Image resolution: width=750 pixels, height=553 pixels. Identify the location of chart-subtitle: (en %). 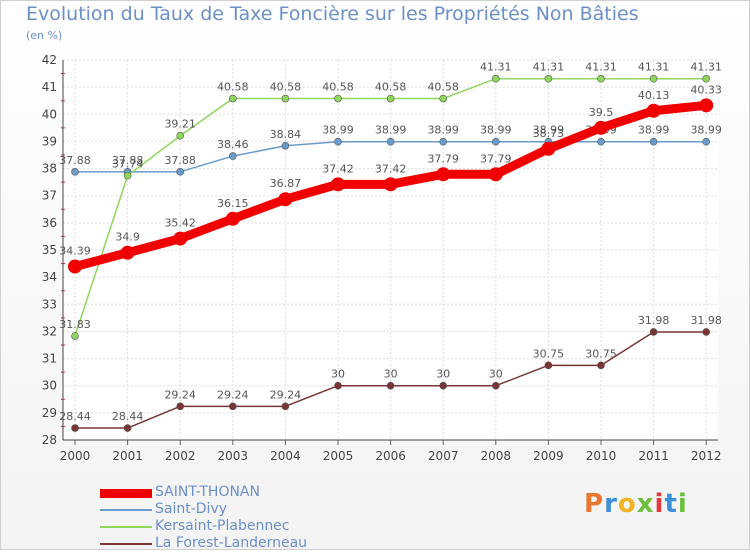
(44, 35).